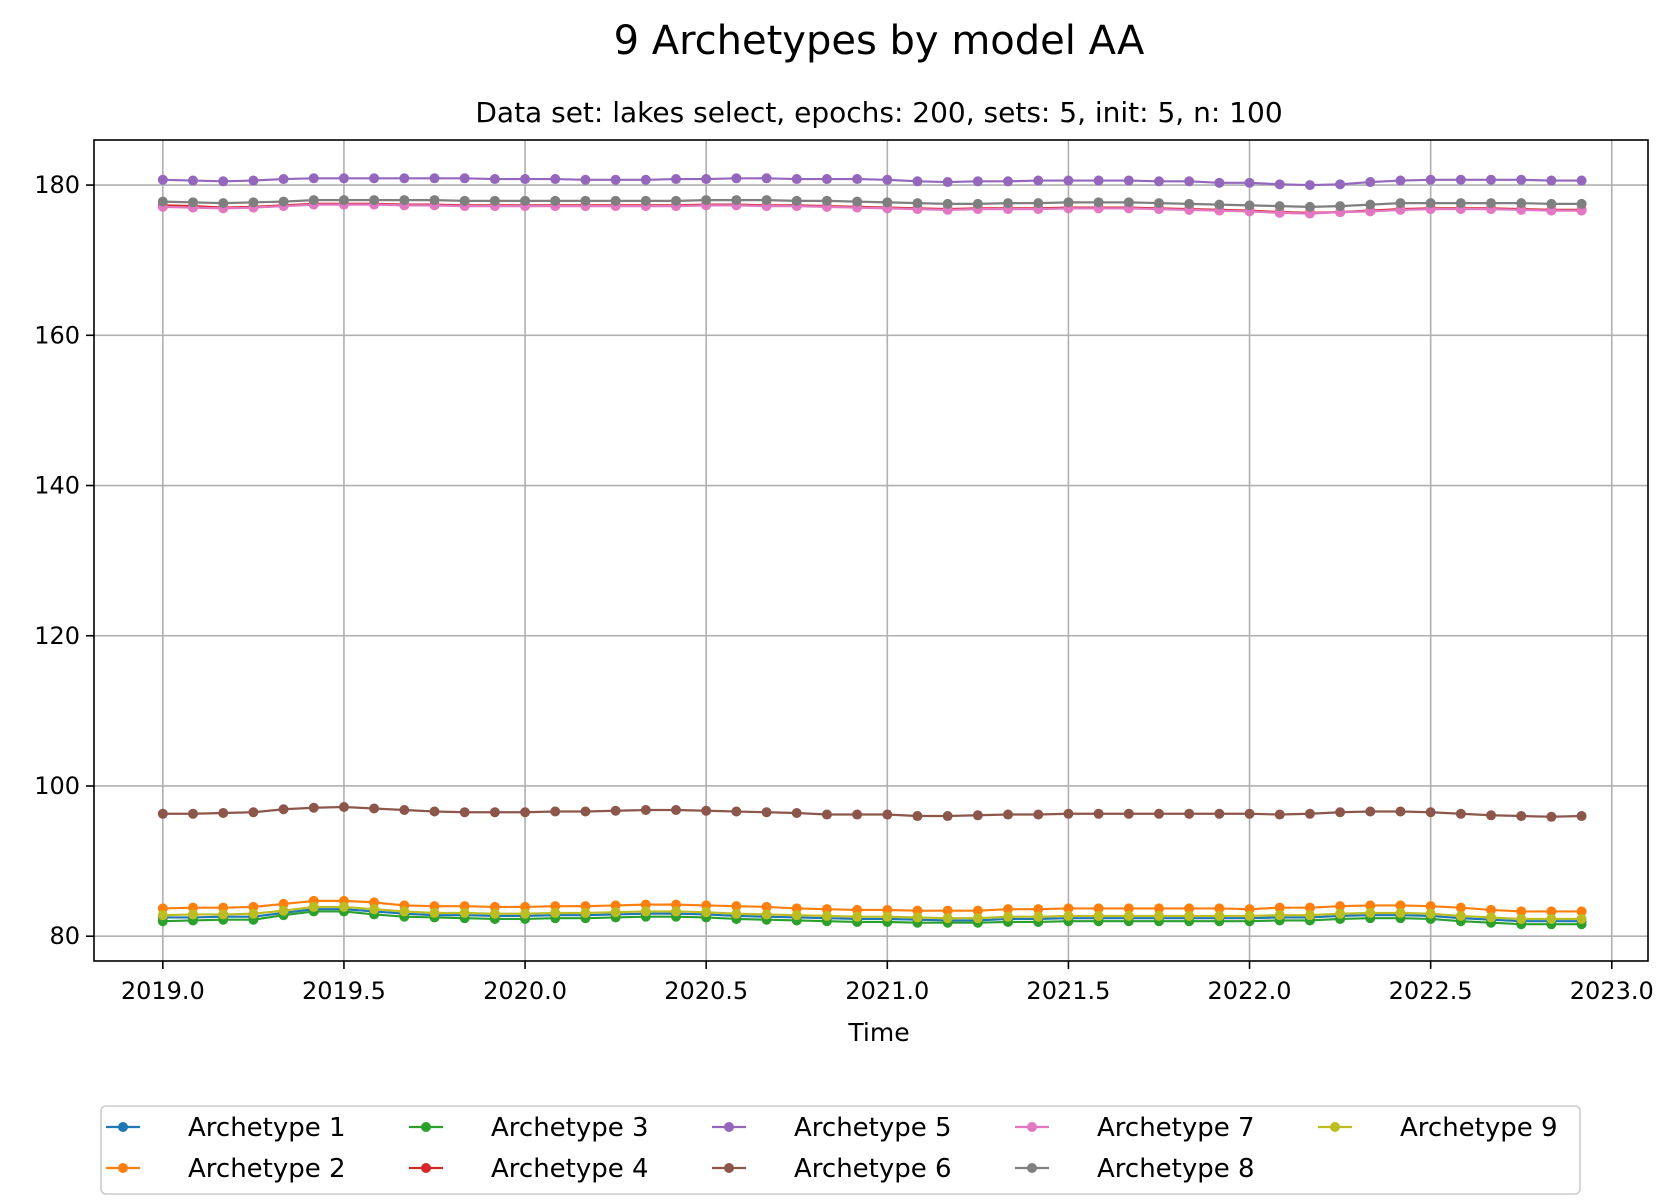 Image resolution: width=1670 pixels, height=1202 pixels. What do you see at coordinates (64, 936) in the screenshot?
I see `y-tick-label: 80` at bounding box center [64, 936].